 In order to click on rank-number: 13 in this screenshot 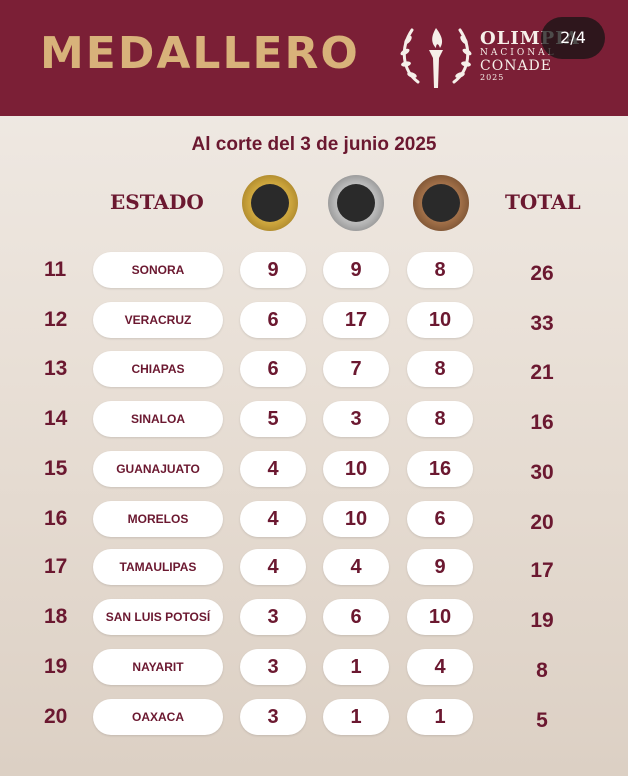, I will do `click(56, 368)`.